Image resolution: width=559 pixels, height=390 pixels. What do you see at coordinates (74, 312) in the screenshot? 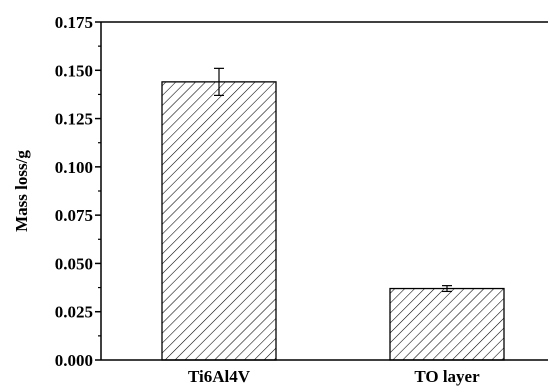
I see `y-tick-label: 0.025` at bounding box center [74, 312].